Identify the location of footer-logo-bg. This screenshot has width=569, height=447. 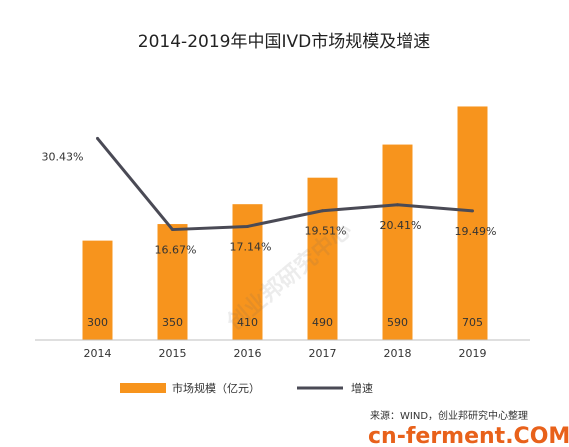
(464, 435).